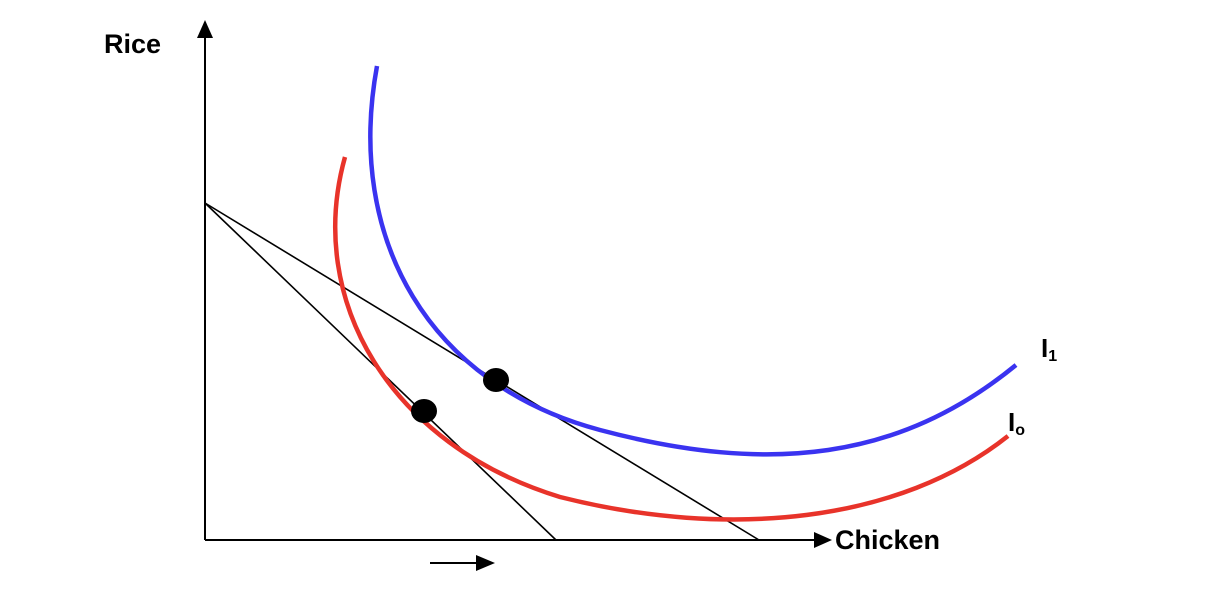 Image resolution: width=1231 pixels, height=599 pixels. What do you see at coordinates (496, 380) in the screenshot?
I see `tangency-point-i1` at bounding box center [496, 380].